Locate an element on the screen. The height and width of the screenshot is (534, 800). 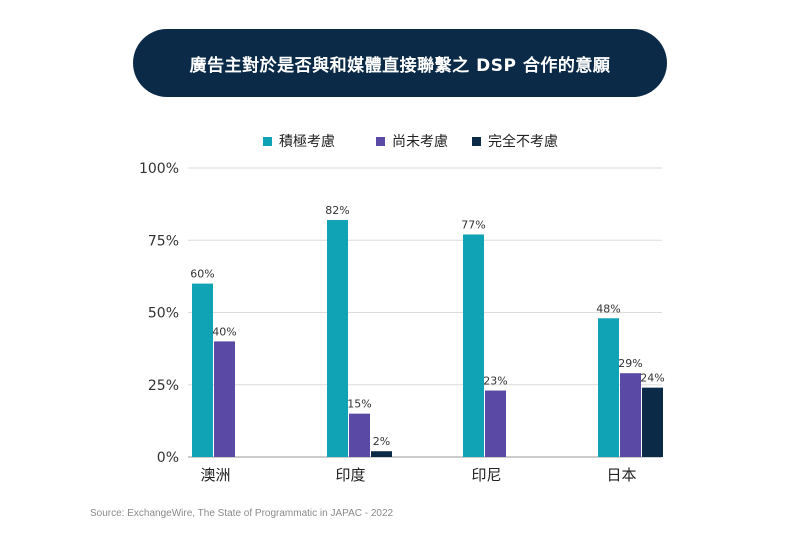
data-label: 40% is located at coordinates (224, 331).